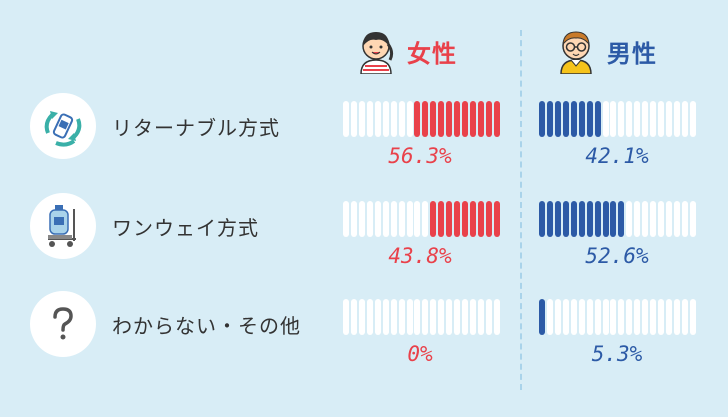 Image resolution: width=728 pixels, height=417 pixels. I want to click on bar-female-unknown, so click(421, 317).